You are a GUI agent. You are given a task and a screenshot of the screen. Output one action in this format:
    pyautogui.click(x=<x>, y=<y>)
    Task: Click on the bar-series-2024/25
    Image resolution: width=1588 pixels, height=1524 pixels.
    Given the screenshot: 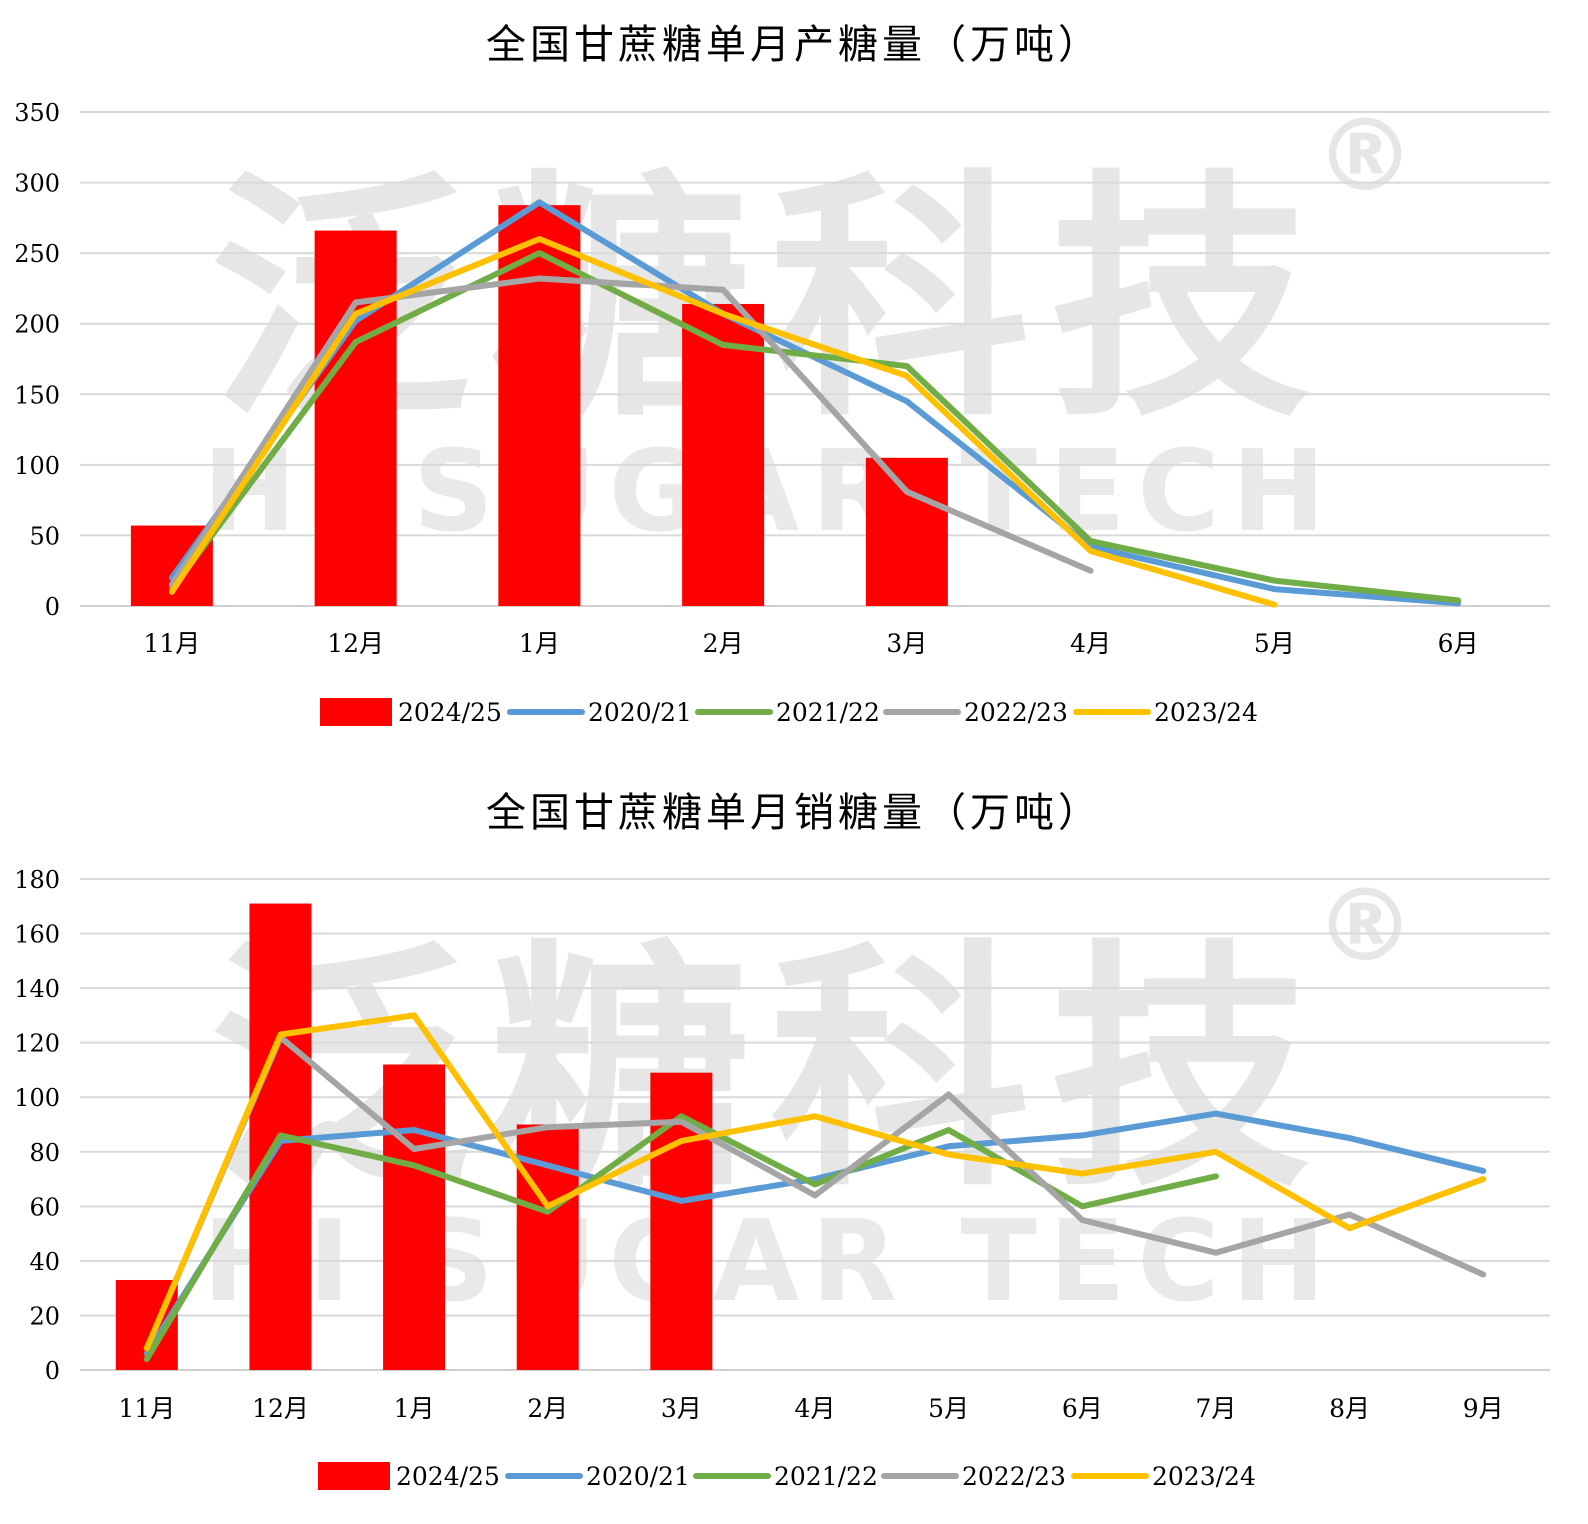 What is the action you would take?
    pyautogui.click(x=539, y=405)
    